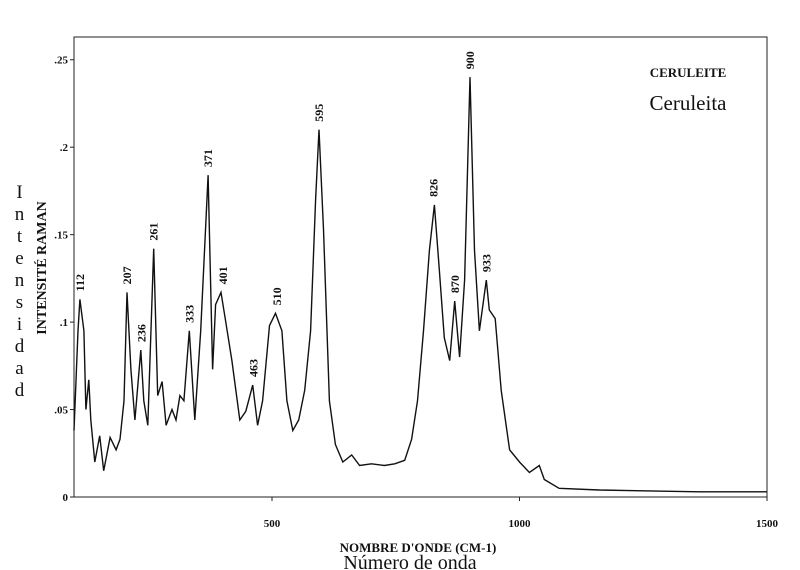  What do you see at coordinates (189, 314) in the screenshot?
I see `peak-label: 333` at bounding box center [189, 314].